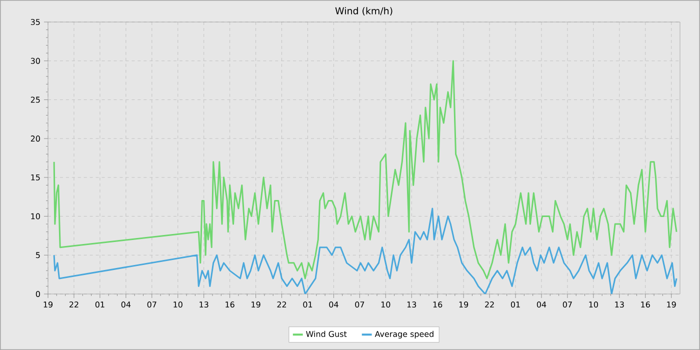  What do you see at coordinates (363, 11) in the screenshot?
I see `chart-title: Wind (km/h)` at bounding box center [363, 11].